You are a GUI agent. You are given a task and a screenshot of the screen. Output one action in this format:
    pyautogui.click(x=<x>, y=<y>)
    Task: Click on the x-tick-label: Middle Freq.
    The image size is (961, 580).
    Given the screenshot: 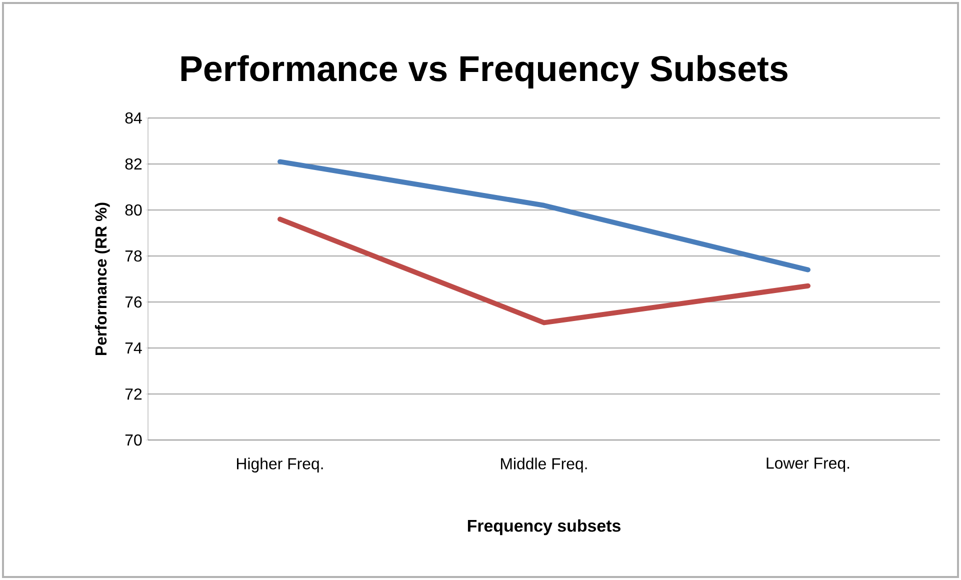 What is the action you would take?
    pyautogui.click(x=544, y=465)
    